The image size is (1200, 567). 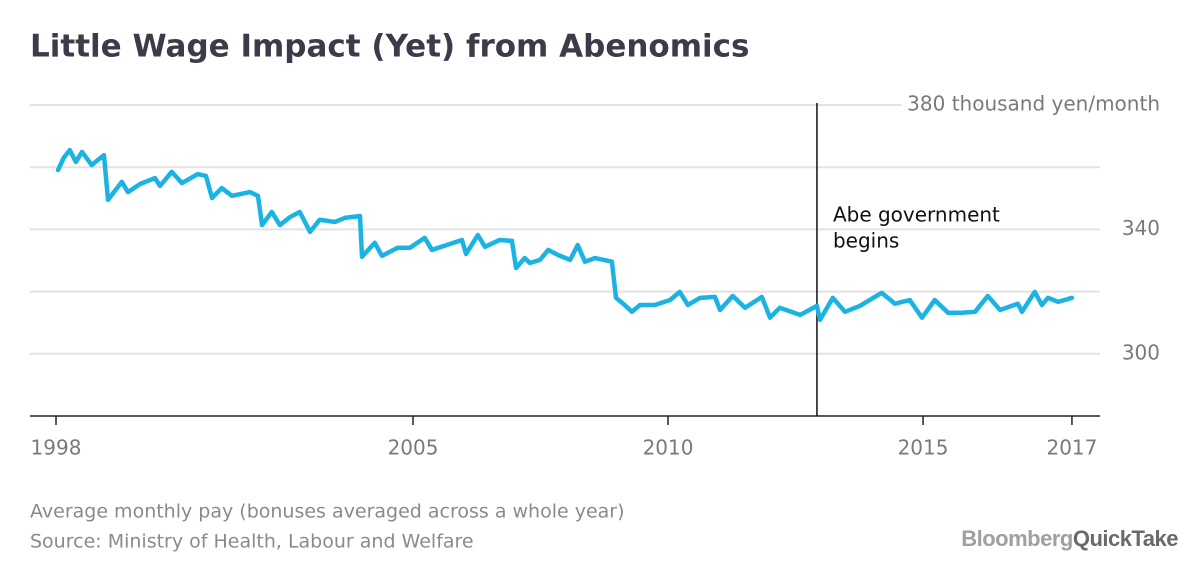 What do you see at coordinates (1071, 448) in the screenshot?
I see `x-tick-label: 2017` at bounding box center [1071, 448].